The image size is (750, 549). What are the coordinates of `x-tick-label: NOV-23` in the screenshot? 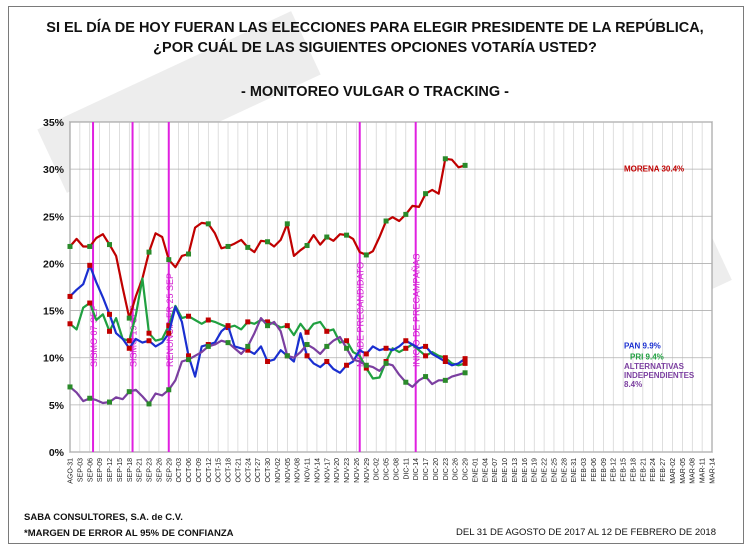 It's located at (347, 470).